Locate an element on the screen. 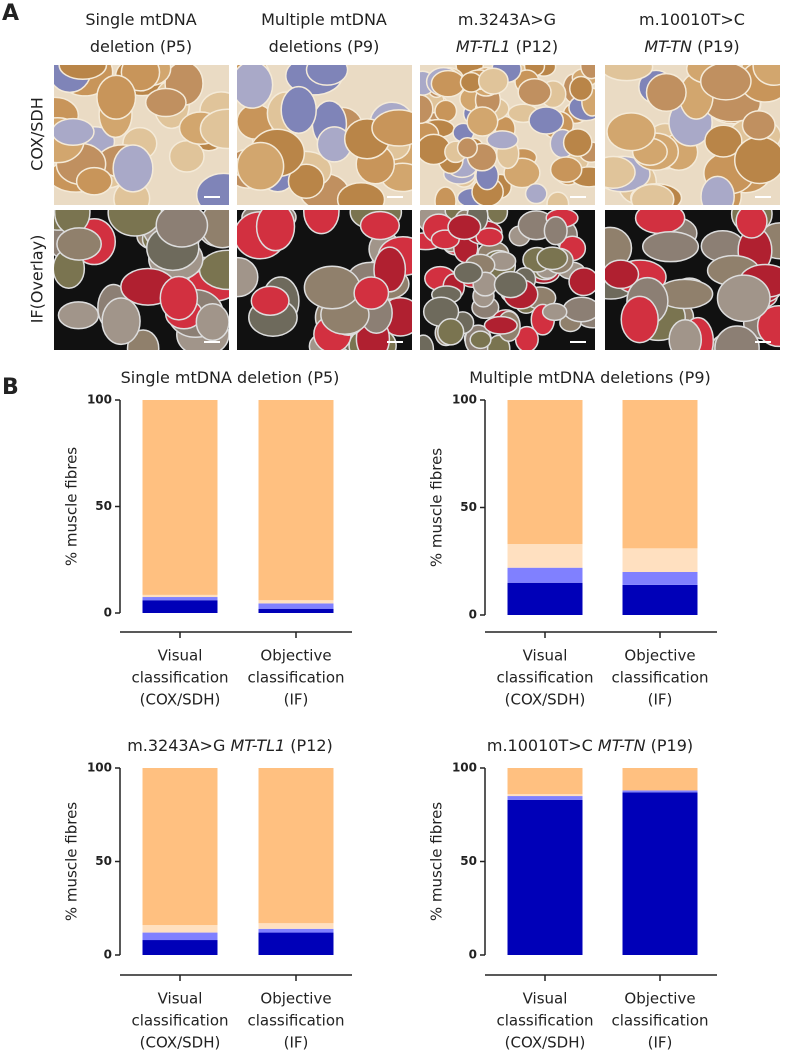  column-header: deletion (P5) is located at coordinates (141, 46).